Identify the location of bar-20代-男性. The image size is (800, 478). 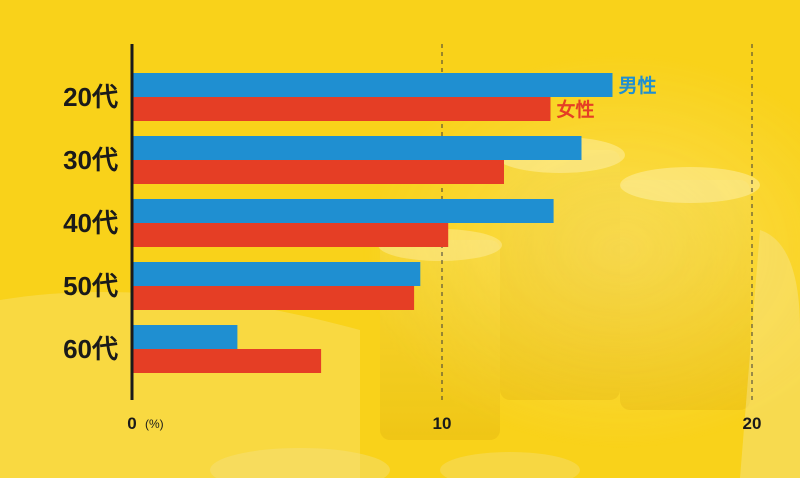
(372, 85).